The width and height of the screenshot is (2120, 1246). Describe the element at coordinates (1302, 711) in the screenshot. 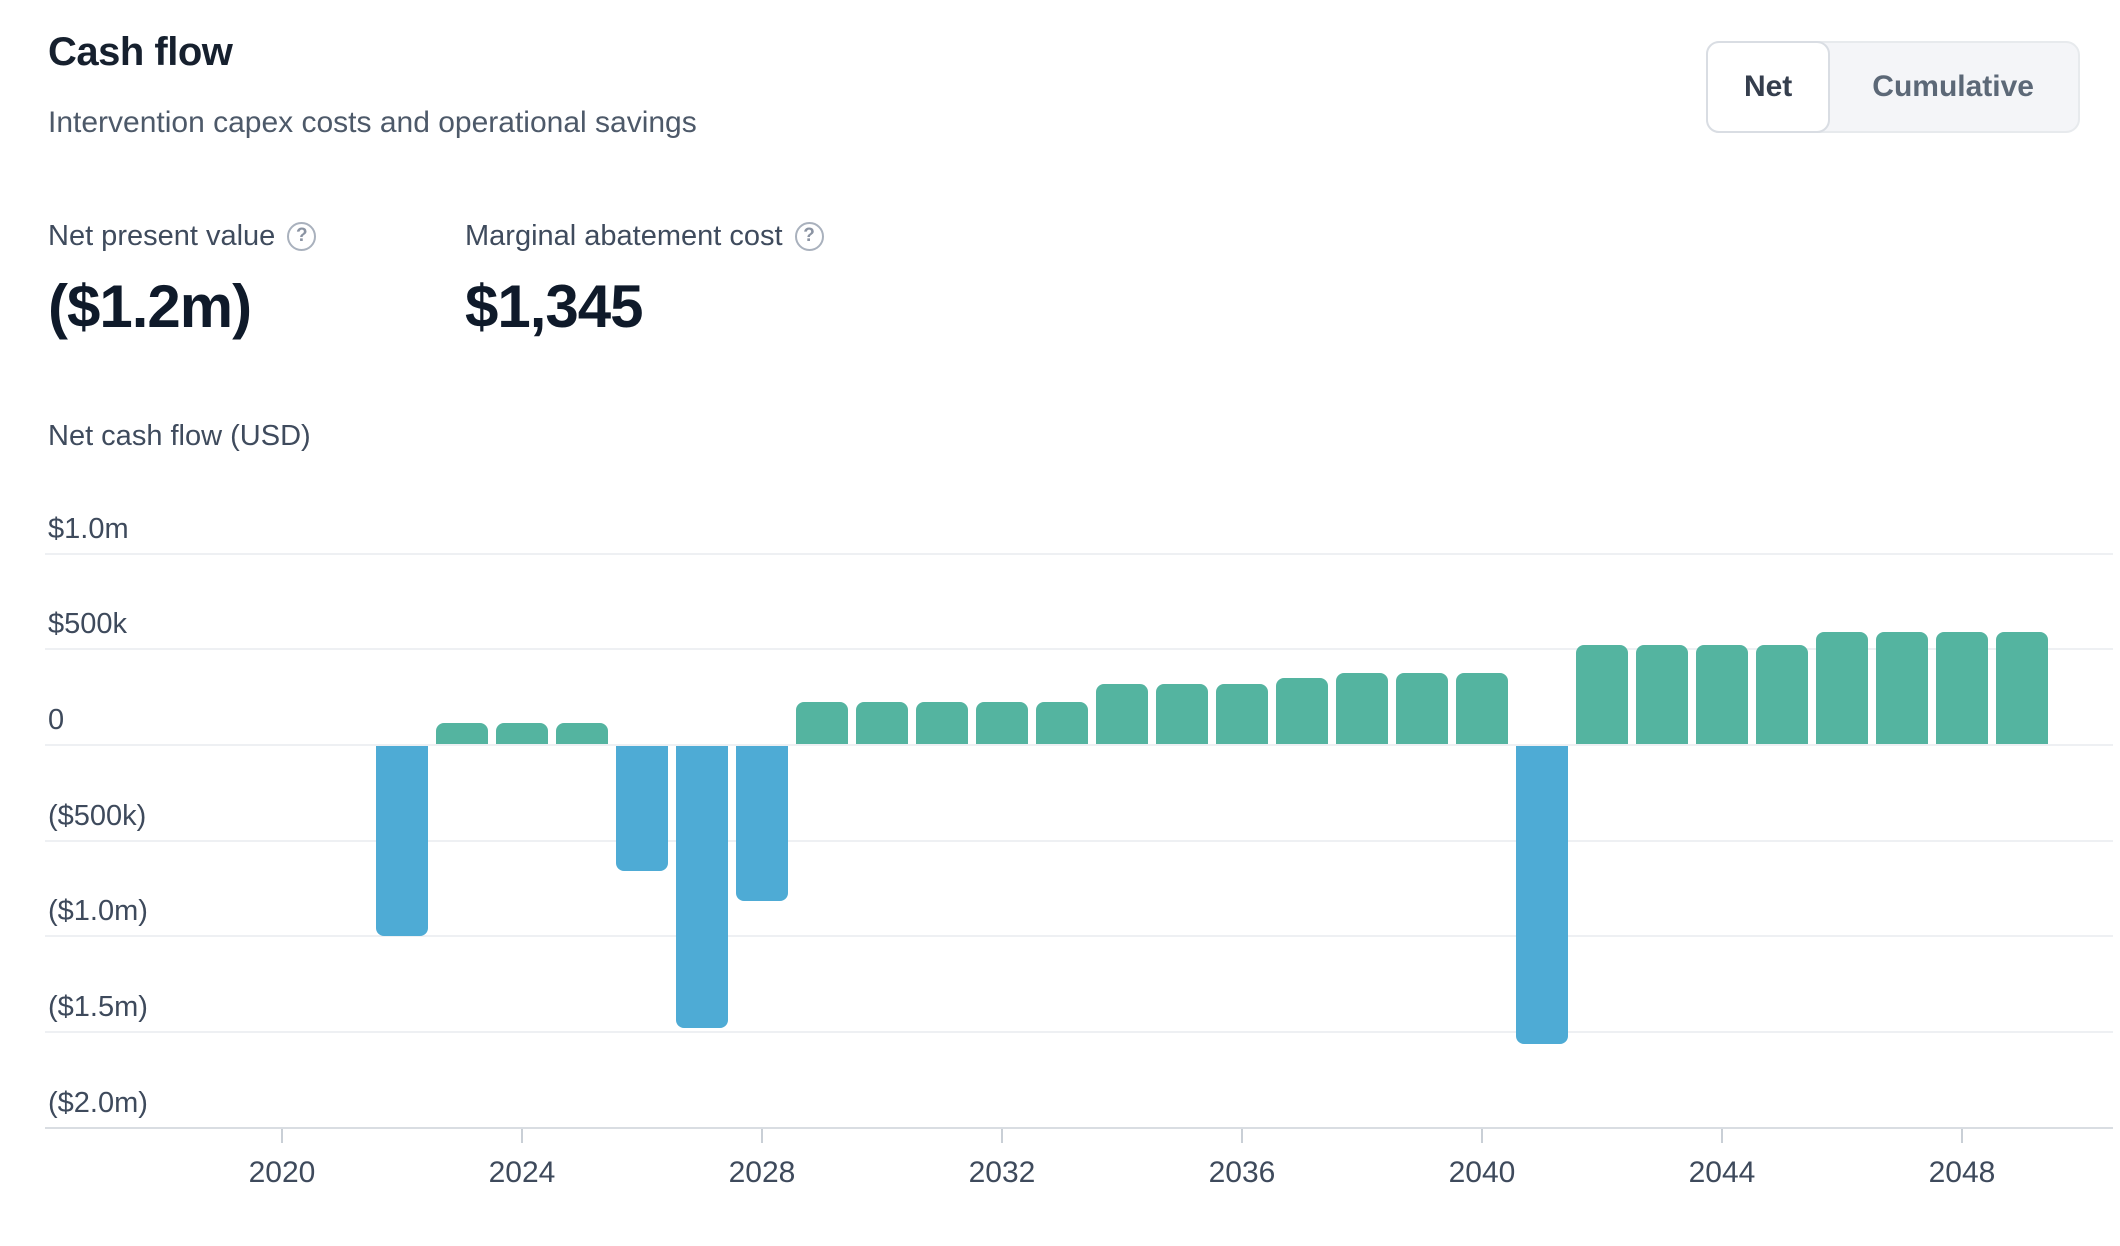

I see `bar-2037` at that location.